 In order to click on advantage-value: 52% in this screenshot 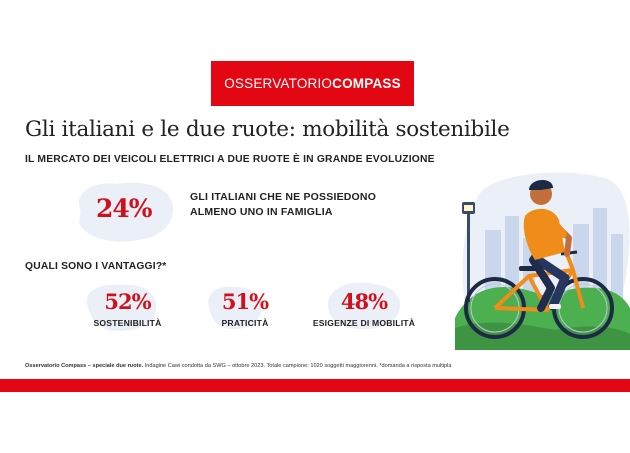, I will do `click(127, 301)`.